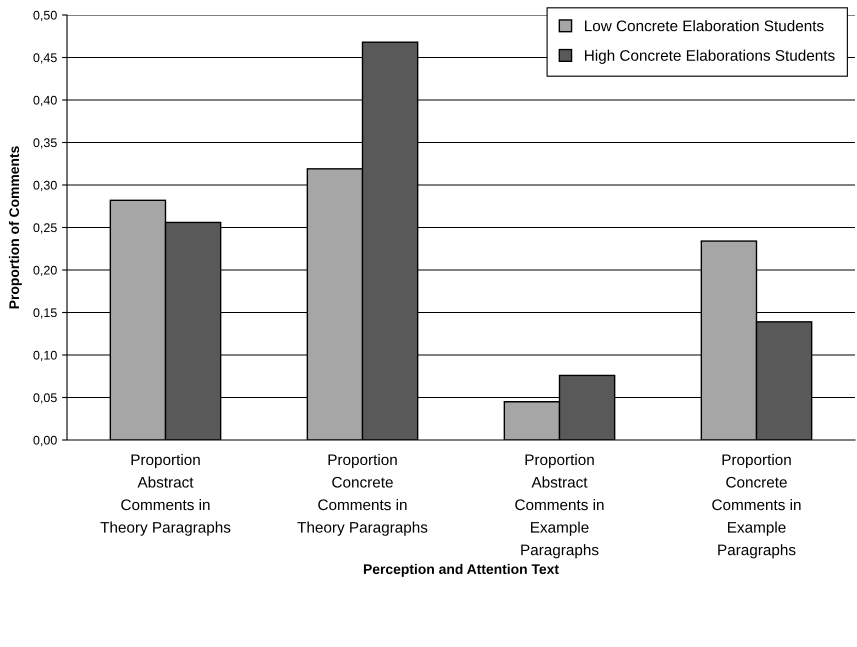  I want to click on y-tick-label: 0,50, so click(45, 16).